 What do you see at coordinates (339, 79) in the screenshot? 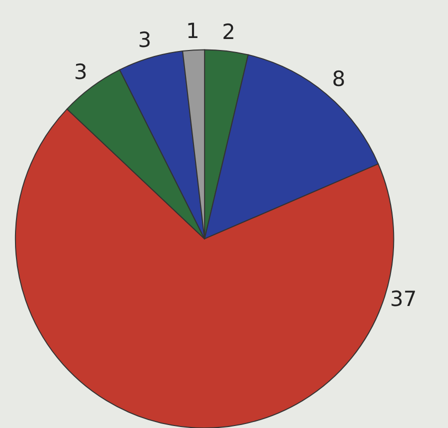
I see `data-label: 8` at bounding box center [339, 79].